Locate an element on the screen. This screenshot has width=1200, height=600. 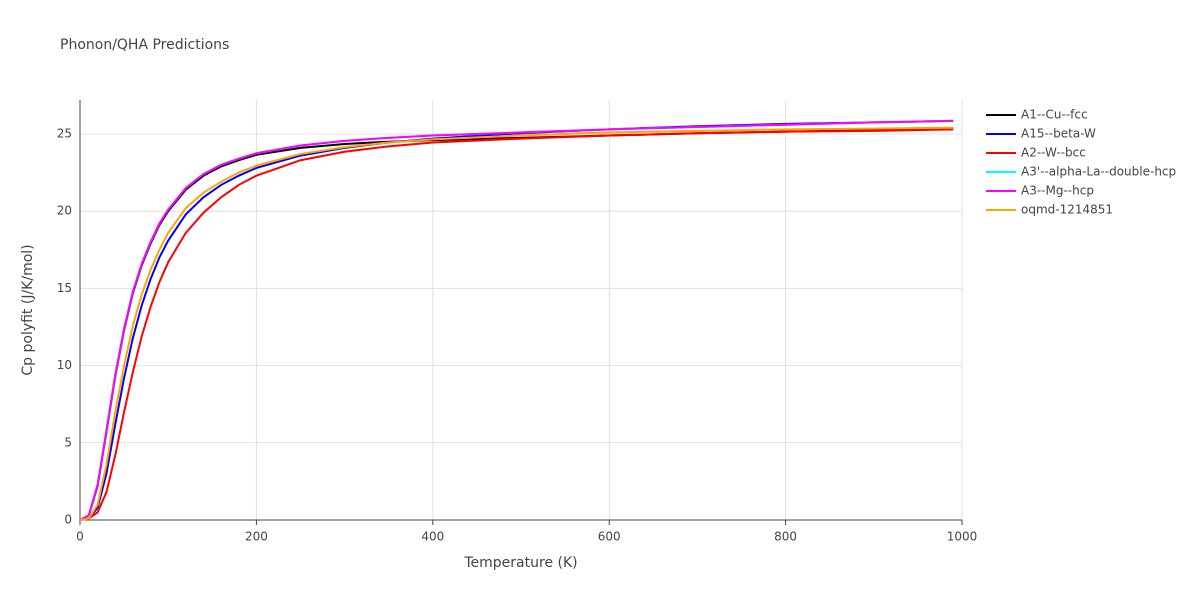
y-axis-label: Cp polyfit (J/K/mol) is located at coordinates (28, 309).